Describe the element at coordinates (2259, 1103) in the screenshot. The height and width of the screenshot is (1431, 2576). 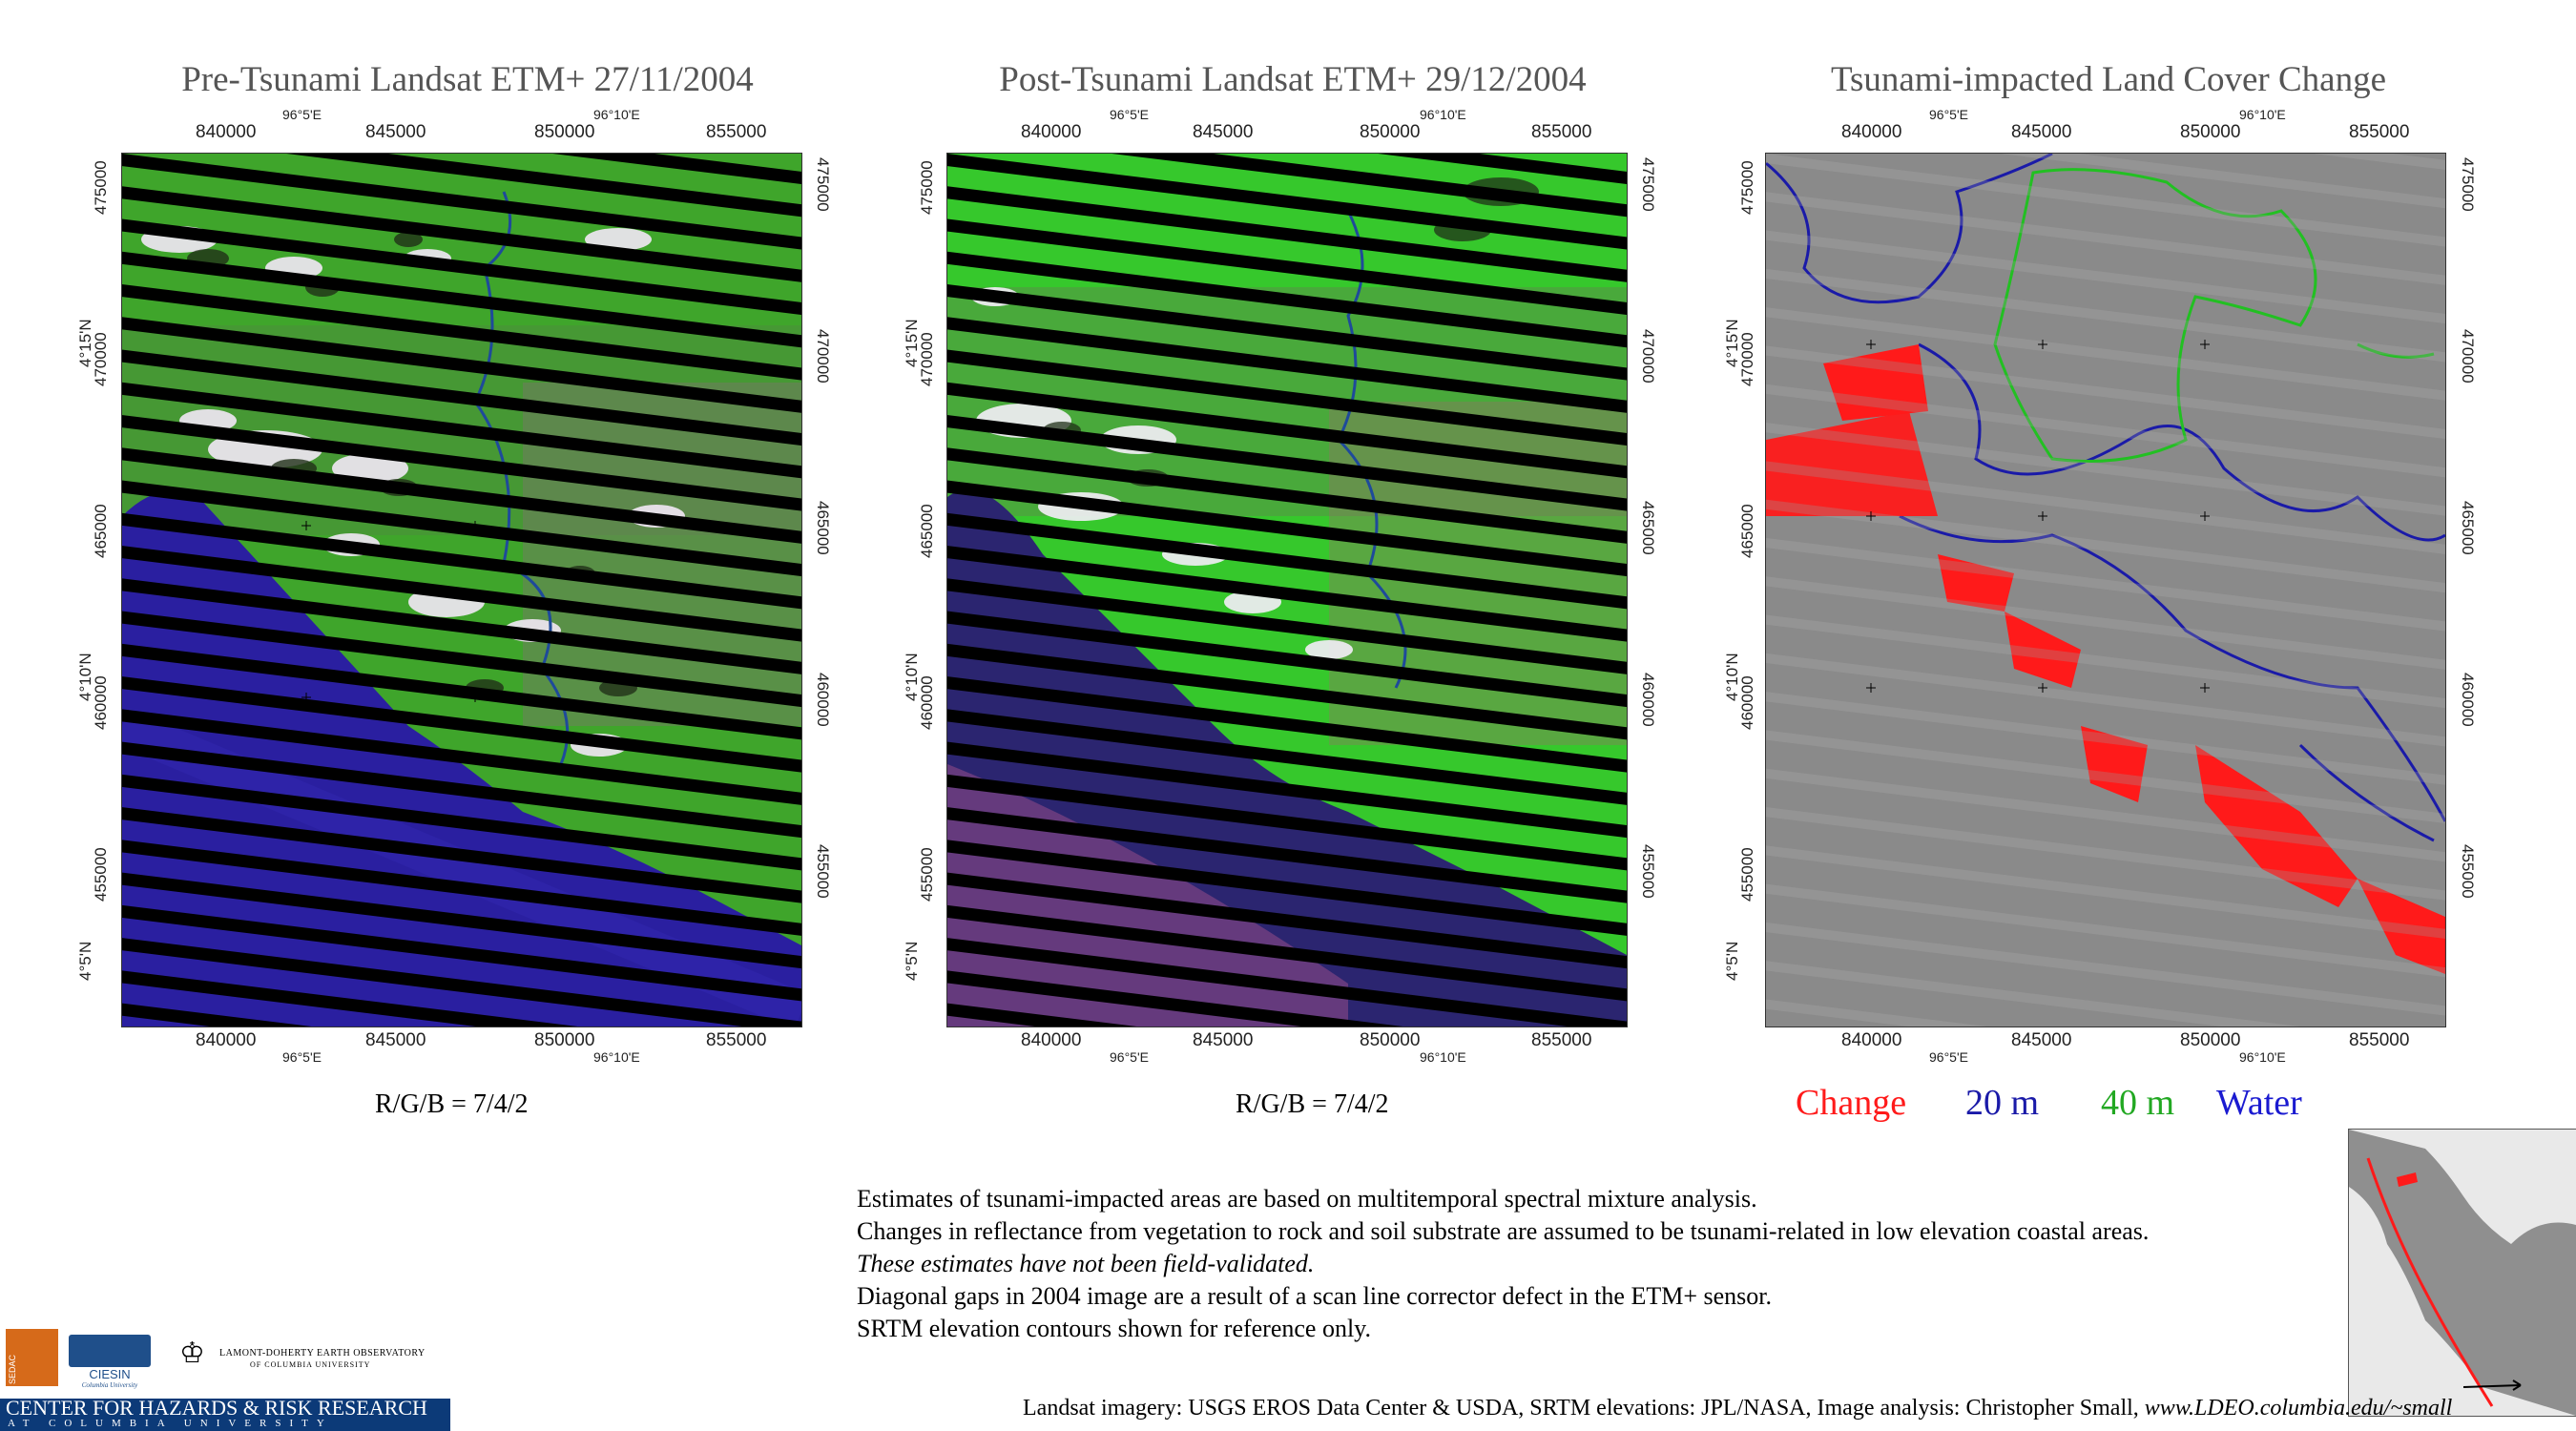
I see `legend-water: Water` at that location.